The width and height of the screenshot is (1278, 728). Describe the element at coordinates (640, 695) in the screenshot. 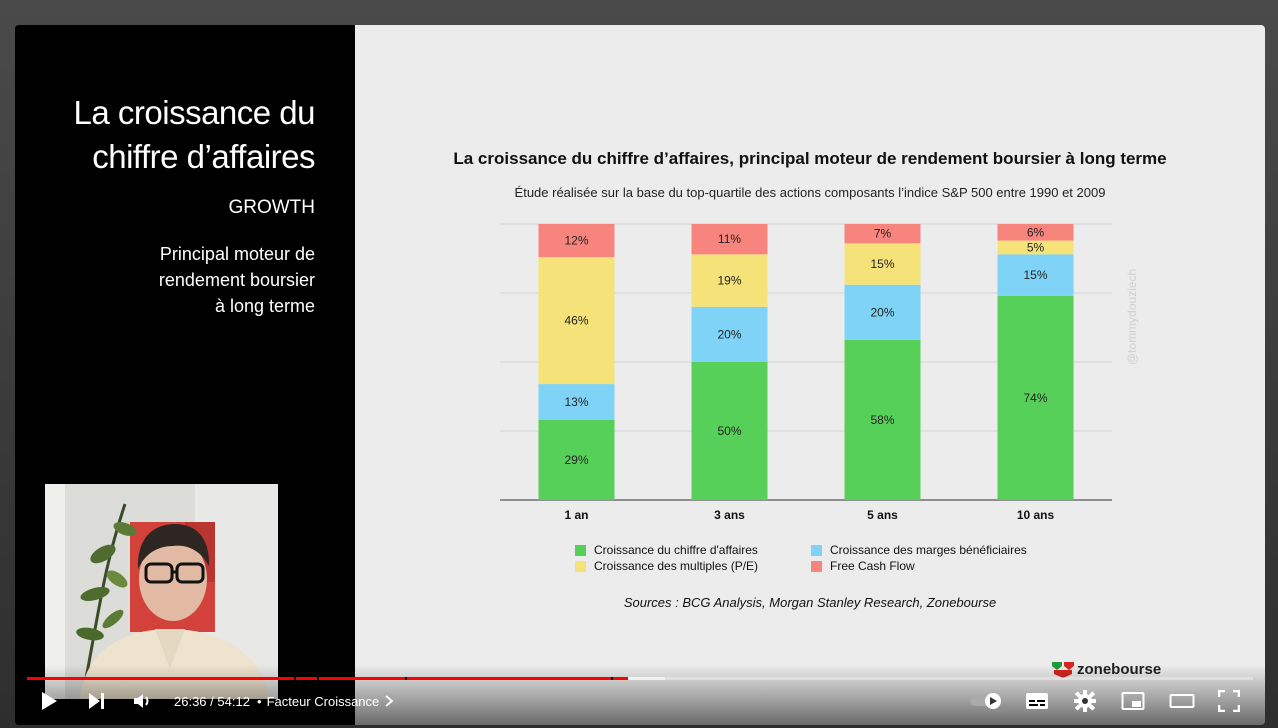

I see `player-controls-gradient` at that location.